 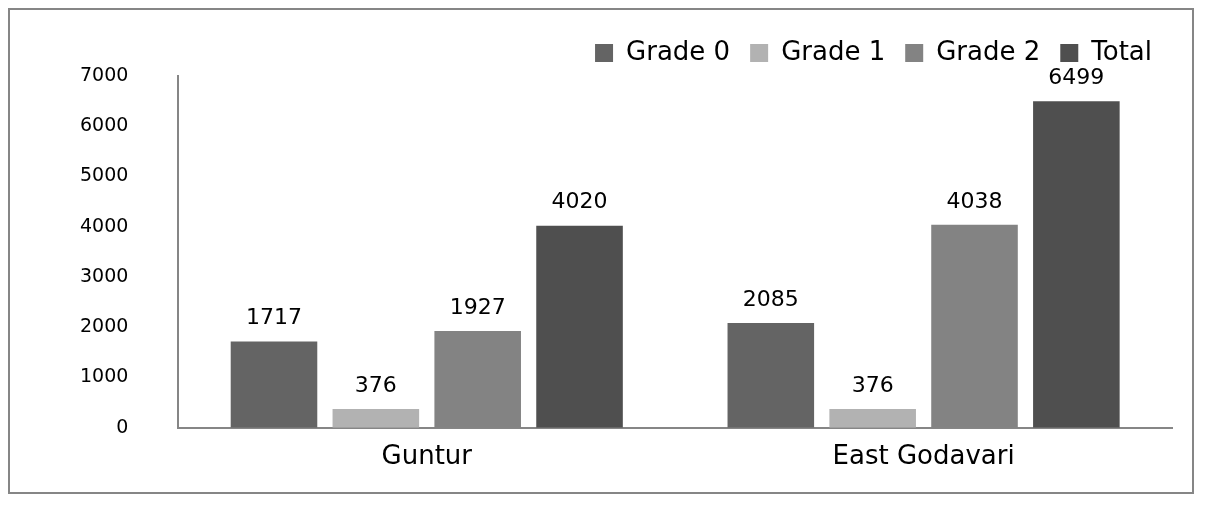 I want to click on data-label: 2085, so click(x=770, y=298).